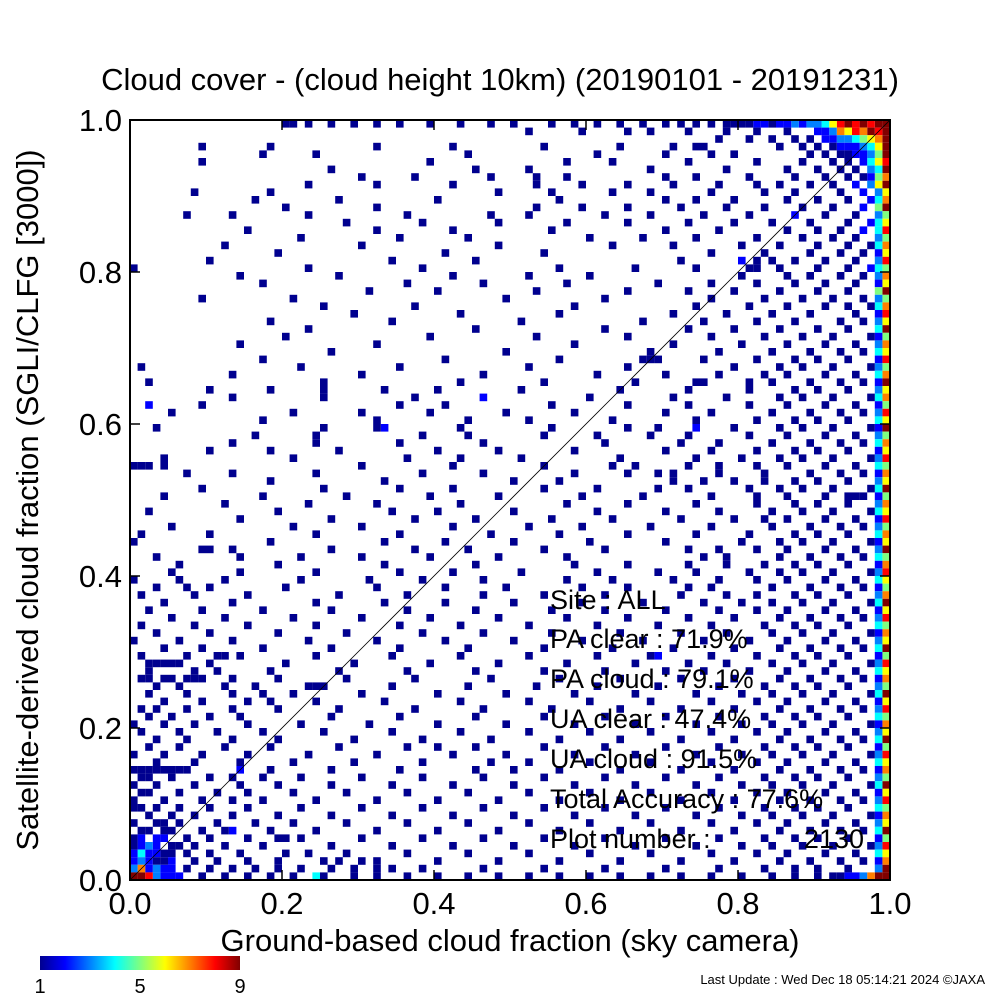 The image size is (1000, 1000). I want to click on x-tick-label: 0.0, so click(129, 903).